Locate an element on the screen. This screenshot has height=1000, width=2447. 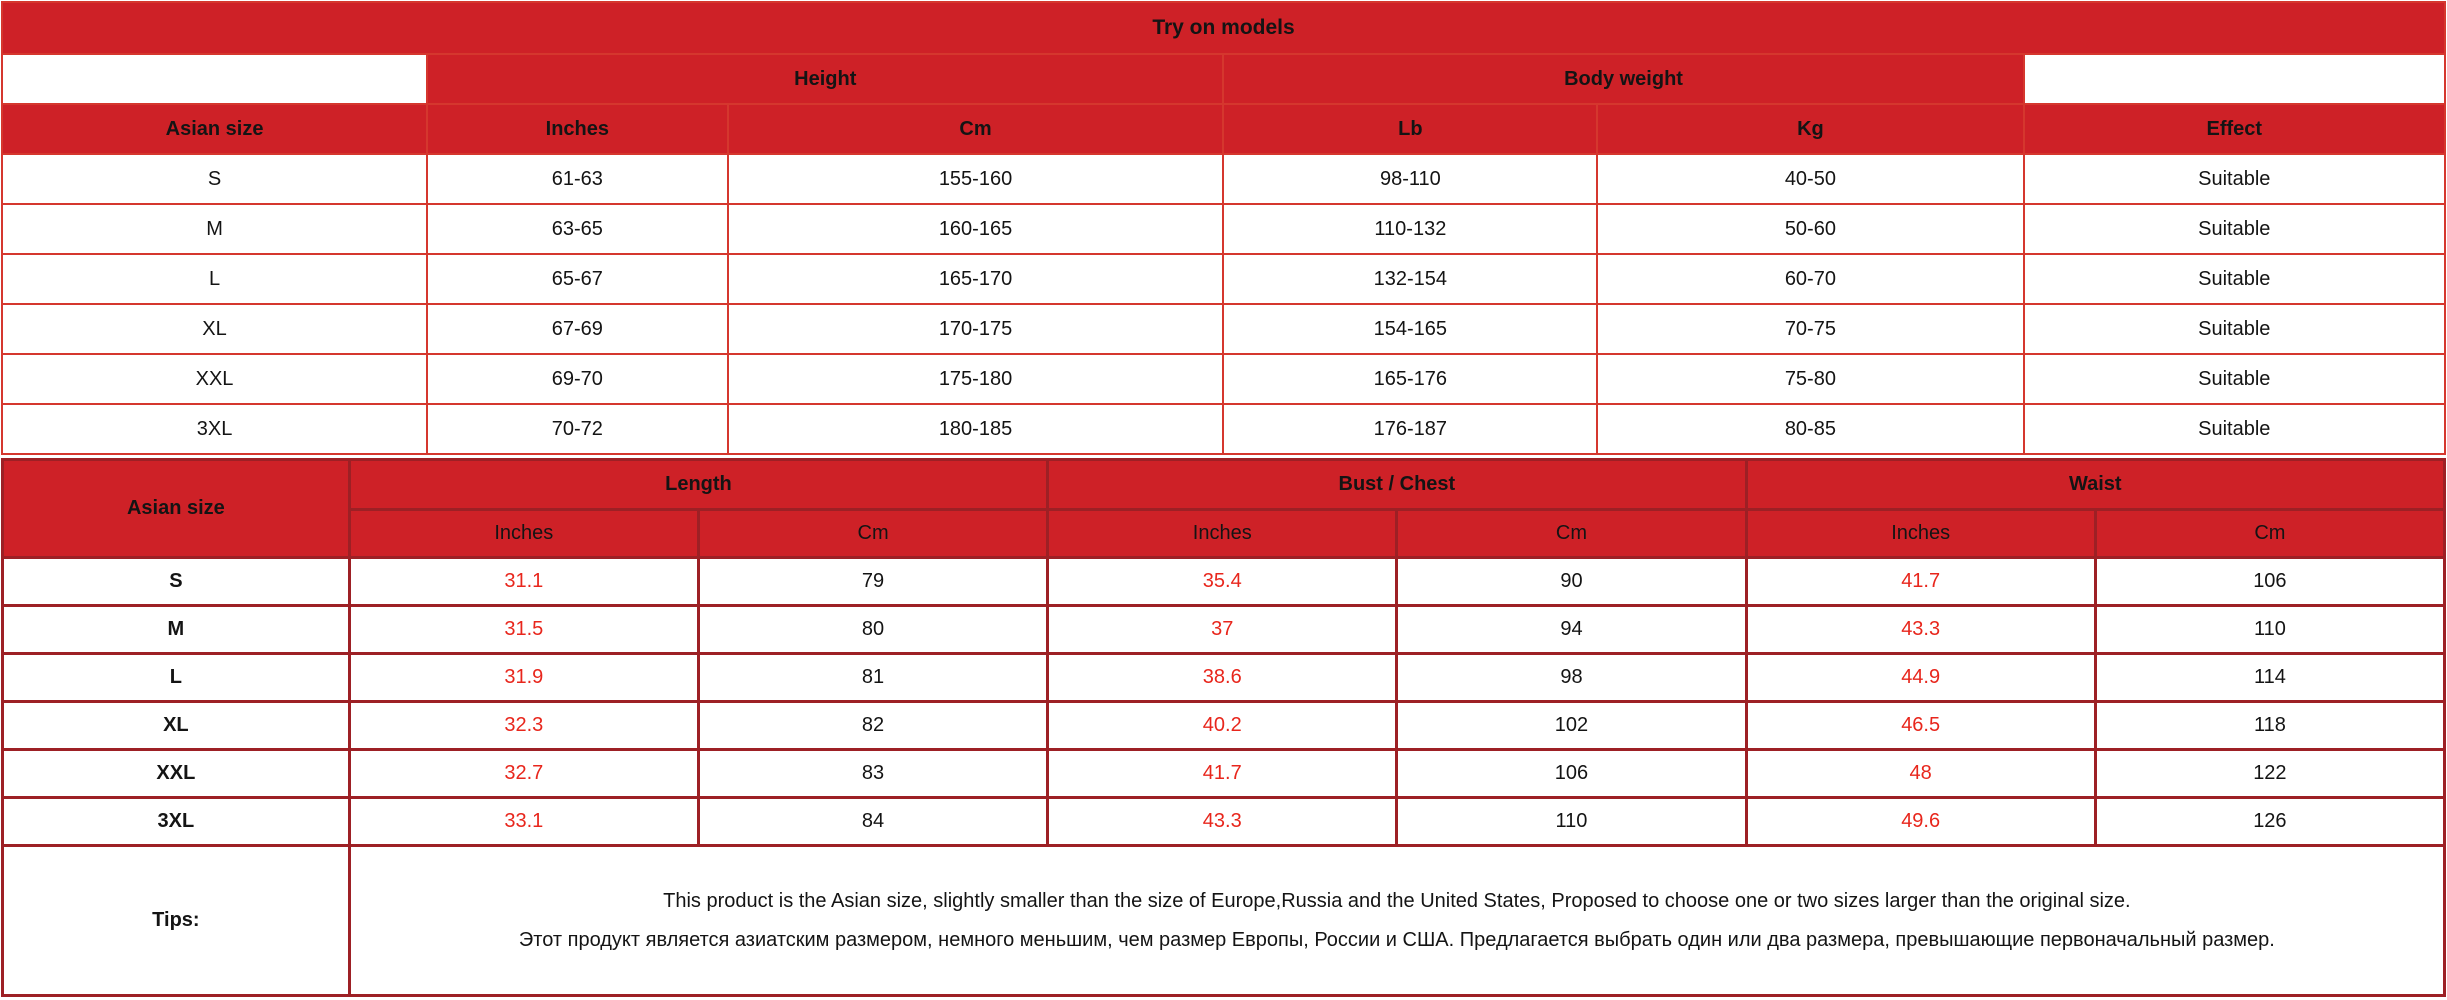
table1-row: L 65-67 165-170 132-154 60-70 Suitable is located at coordinates (1223, 279).